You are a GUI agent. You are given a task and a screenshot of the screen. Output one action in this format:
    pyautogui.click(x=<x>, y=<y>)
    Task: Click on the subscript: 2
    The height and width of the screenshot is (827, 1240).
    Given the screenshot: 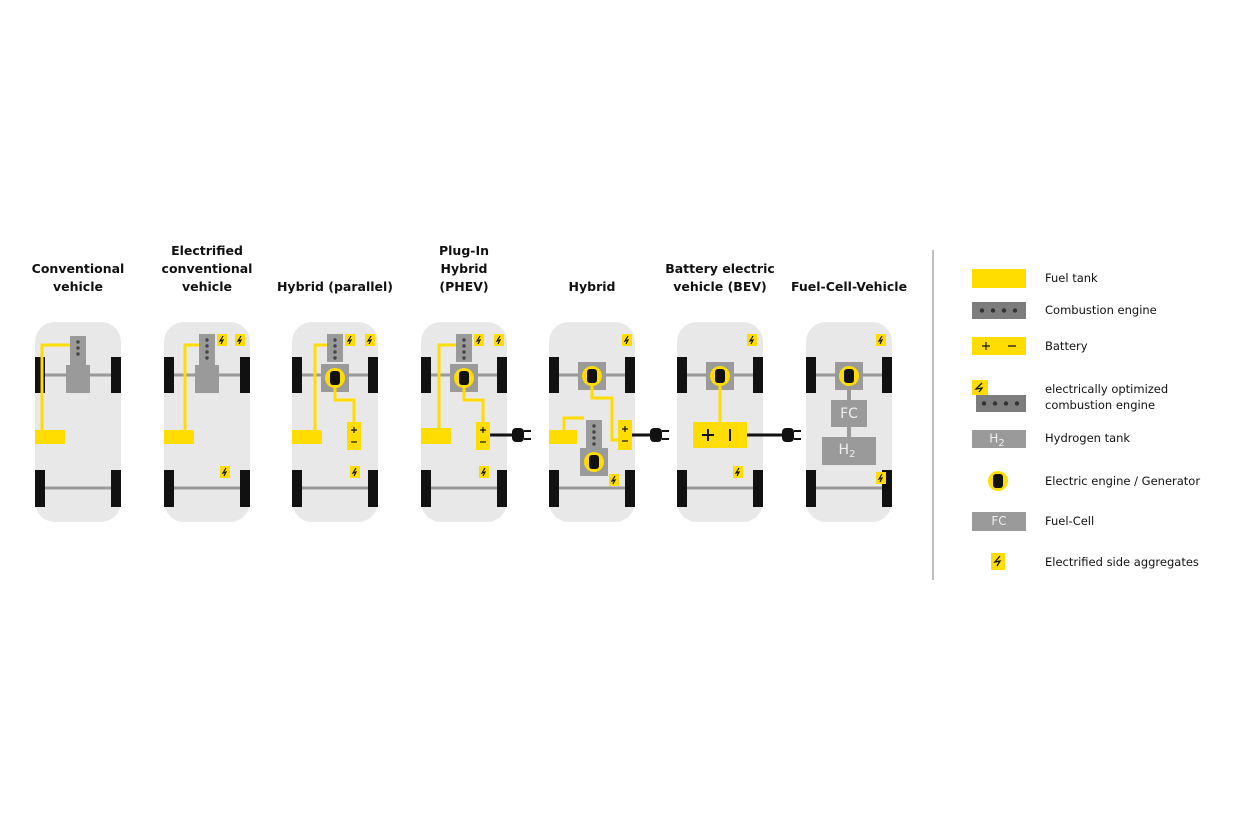 What is the action you would take?
    pyautogui.click(x=1001, y=443)
    